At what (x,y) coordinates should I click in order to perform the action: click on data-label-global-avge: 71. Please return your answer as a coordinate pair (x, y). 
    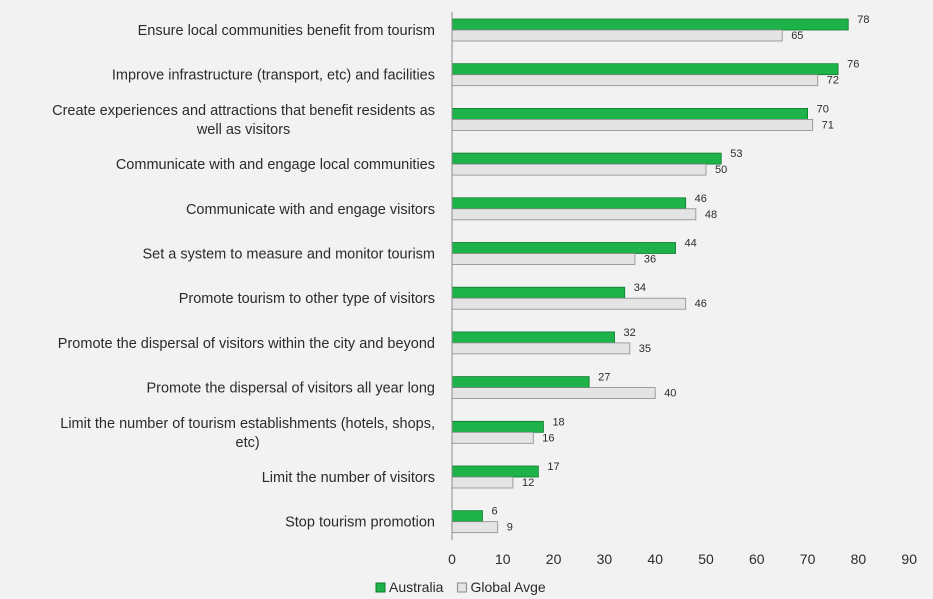
    Looking at the image, I should click on (828, 125).